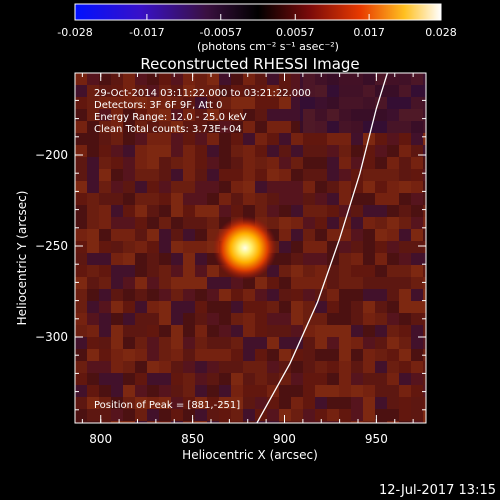 Image resolution: width=500 pixels, height=500 pixels. I want to click on annotation-line: 29-Oct-2014 03:11:22.000 to 03:21:22.000, so click(202, 93).